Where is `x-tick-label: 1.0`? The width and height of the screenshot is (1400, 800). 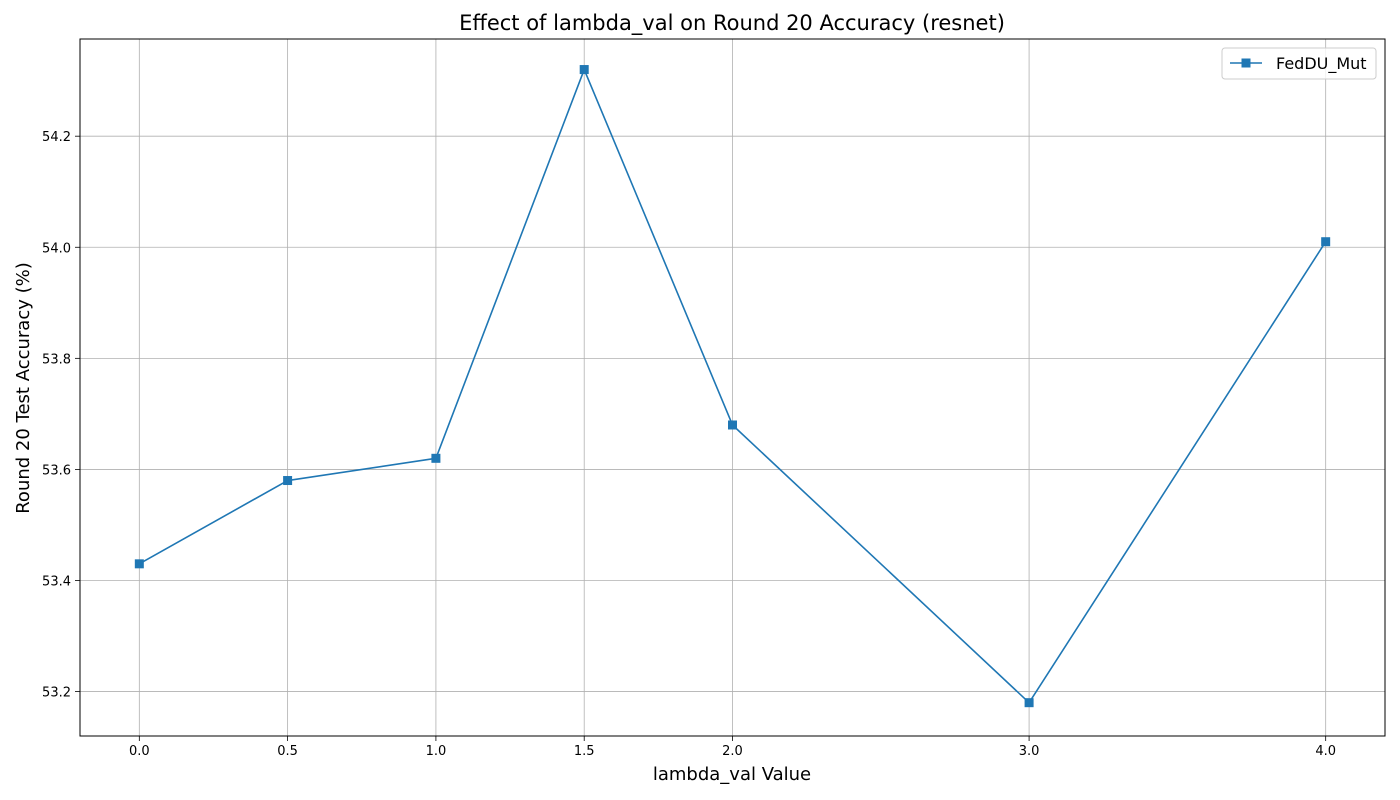
x-tick-label: 1.0 is located at coordinates (436, 751).